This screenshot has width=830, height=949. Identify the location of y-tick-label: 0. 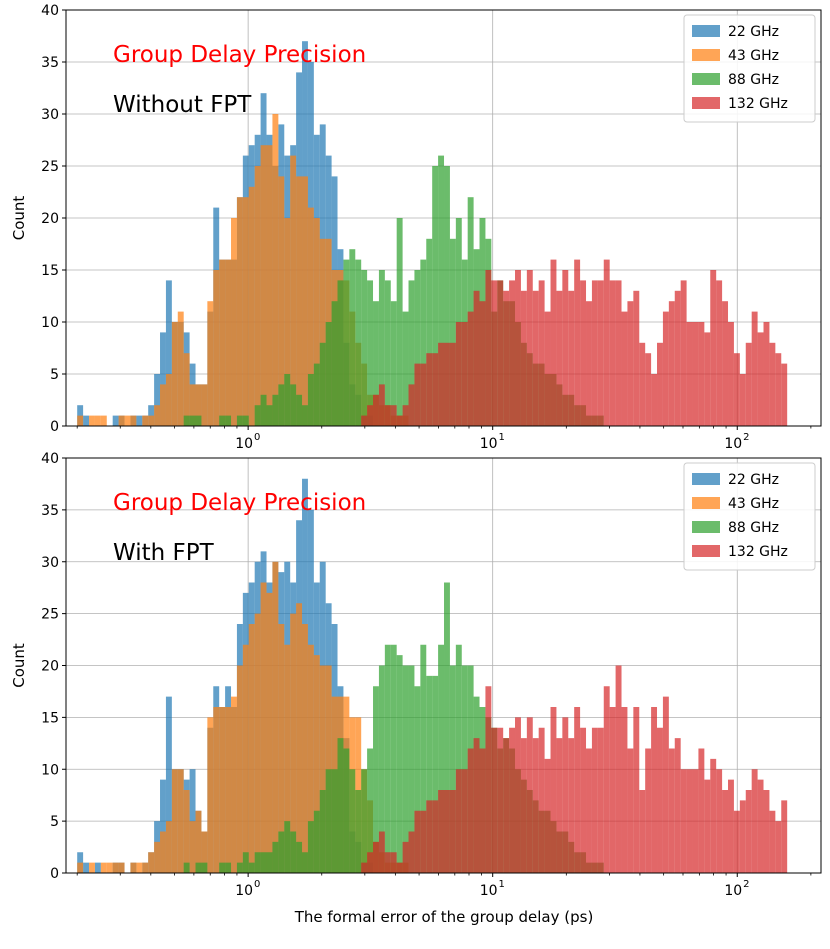
(54, 874).